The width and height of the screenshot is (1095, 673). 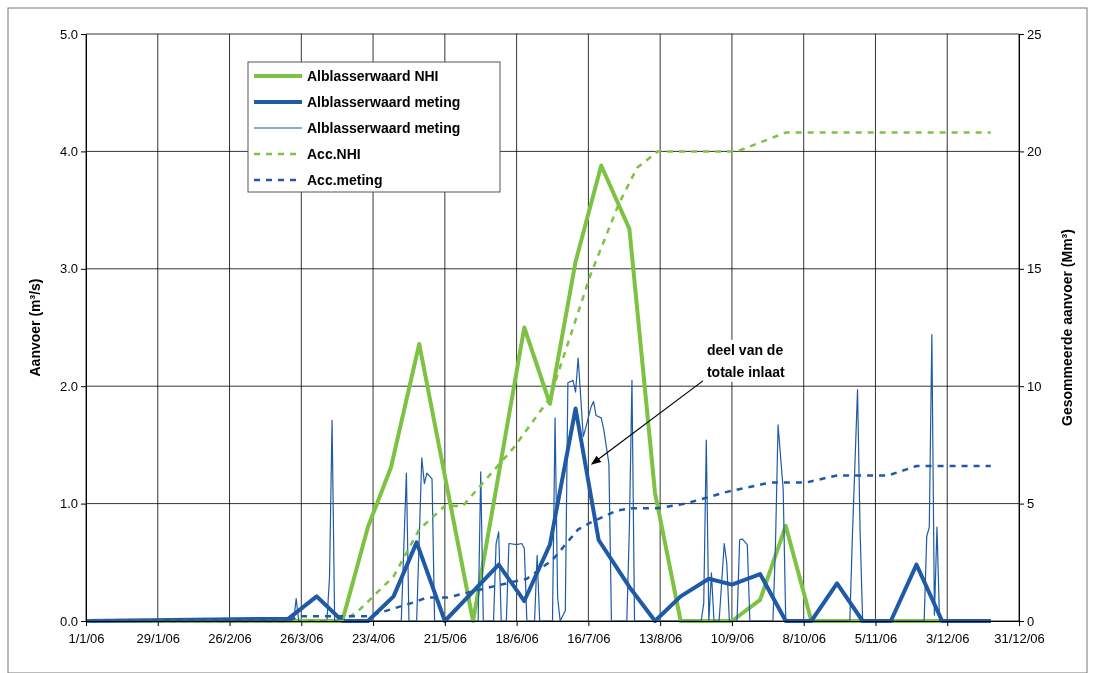 What do you see at coordinates (1031, 504) in the screenshot?
I see `y2-tick-label: 5` at bounding box center [1031, 504].